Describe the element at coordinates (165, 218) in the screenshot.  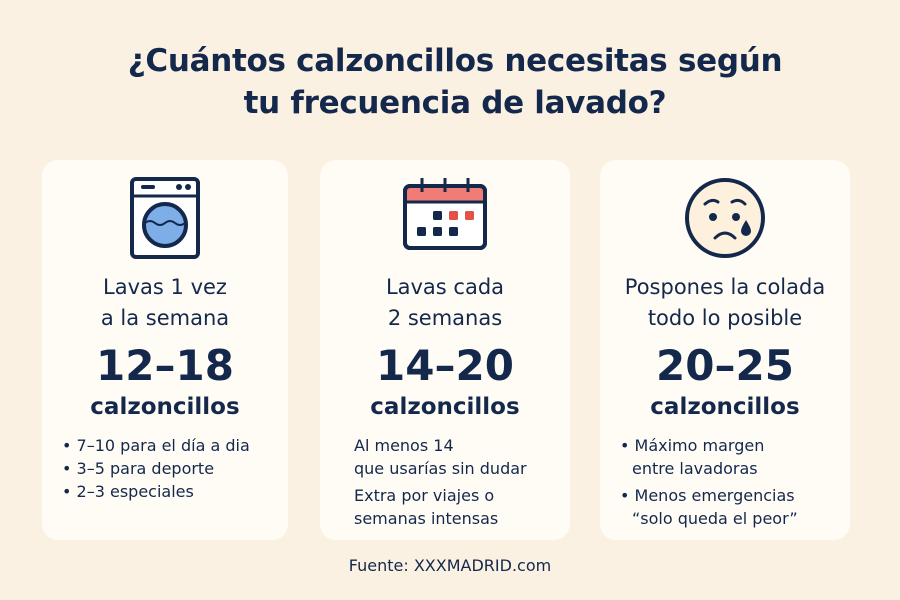
I see `washing-machine-icon` at that location.